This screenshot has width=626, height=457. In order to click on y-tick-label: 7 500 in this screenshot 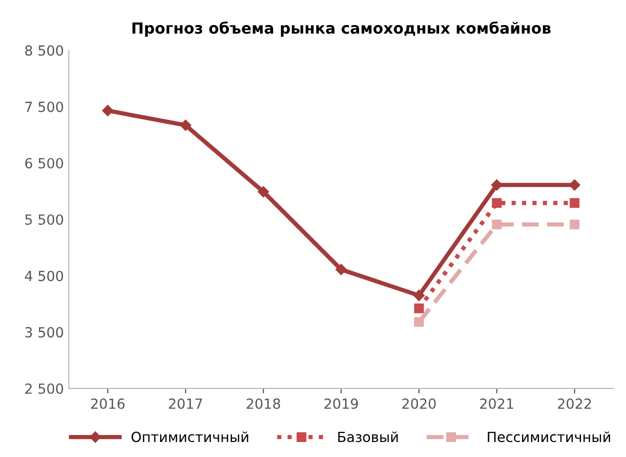, I will do `click(44, 107)`.